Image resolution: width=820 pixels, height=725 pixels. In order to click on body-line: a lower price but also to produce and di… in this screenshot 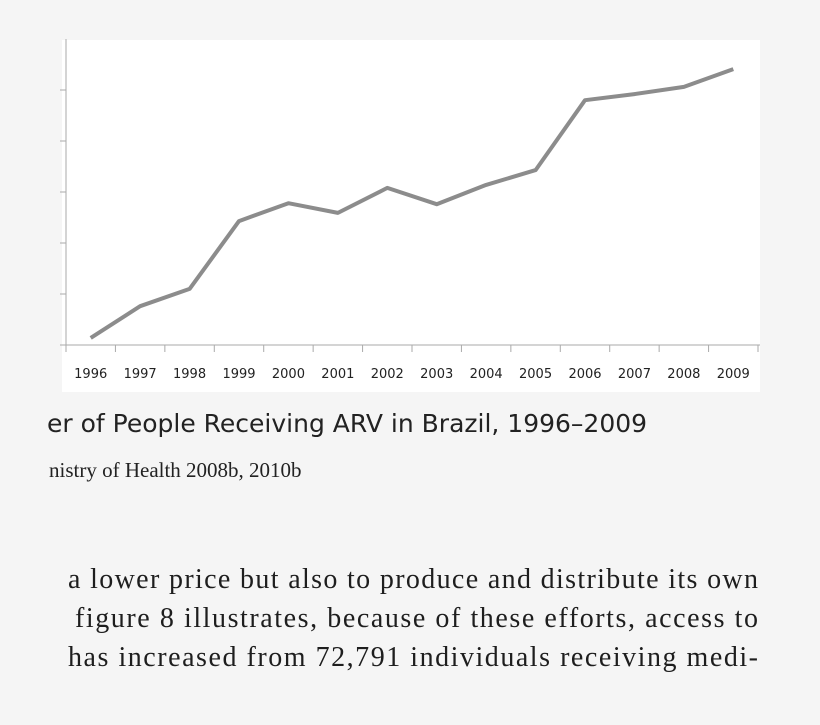, I will do `click(413, 579)`.